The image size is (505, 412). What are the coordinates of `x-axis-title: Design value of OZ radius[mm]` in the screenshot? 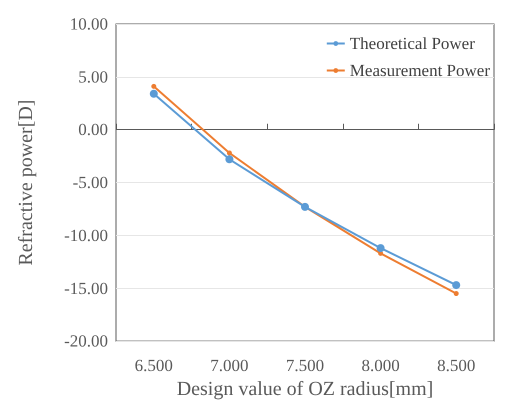 It's located at (305, 389).